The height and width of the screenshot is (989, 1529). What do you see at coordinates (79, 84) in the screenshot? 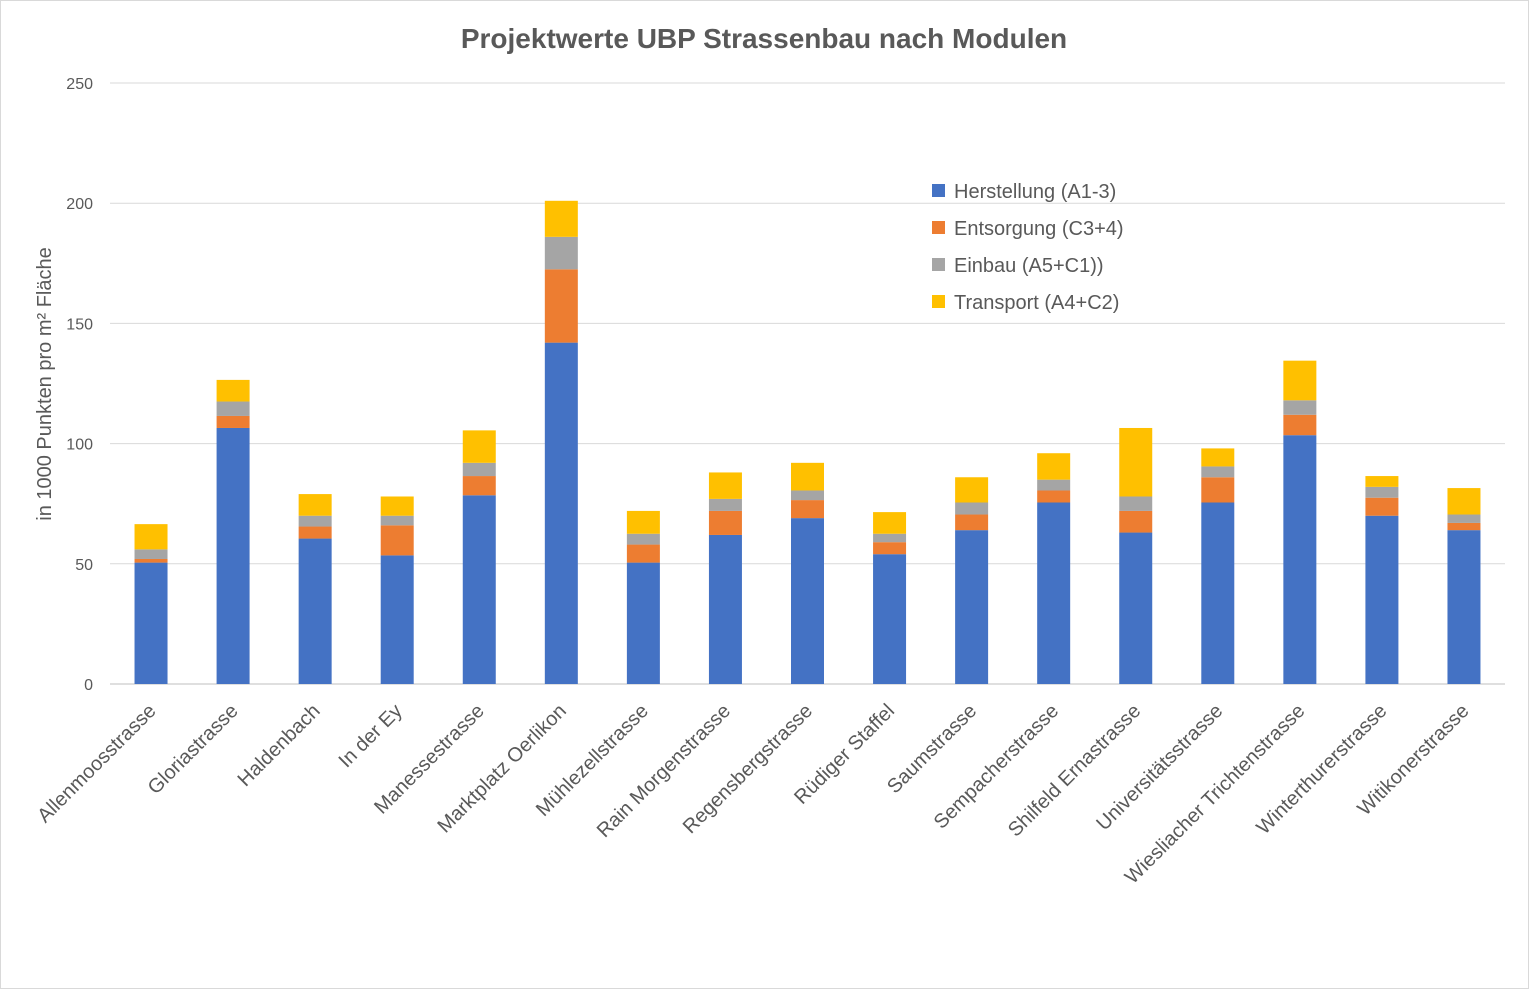
I see `y-tick-label: 250` at bounding box center [79, 84].